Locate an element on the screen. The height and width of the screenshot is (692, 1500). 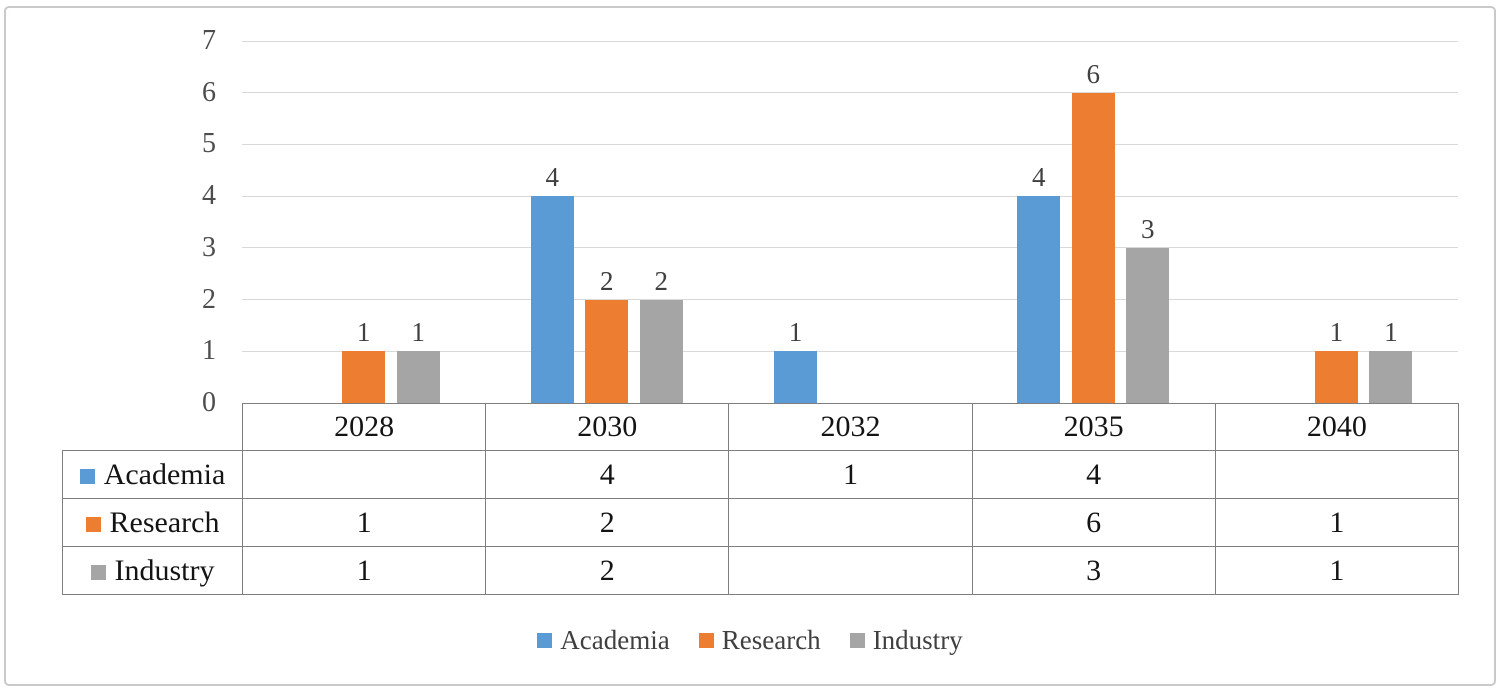
bar-academia-2030 is located at coordinates (552, 299).